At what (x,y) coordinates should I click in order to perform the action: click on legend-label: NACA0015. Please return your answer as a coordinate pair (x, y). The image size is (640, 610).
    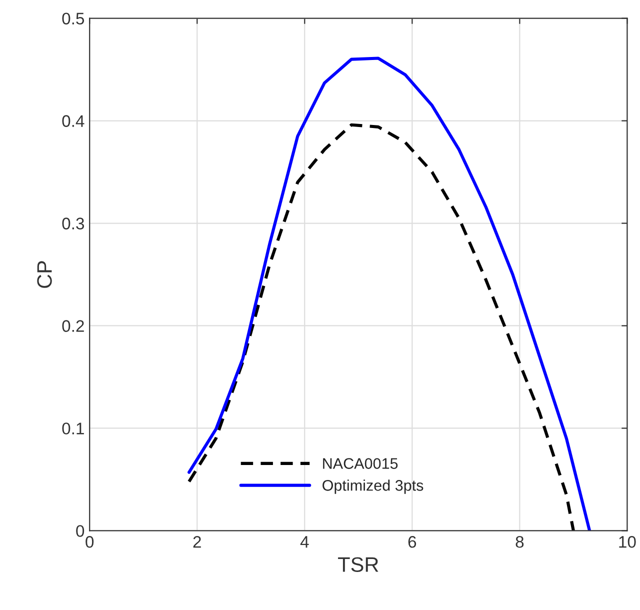
    Looking at the image, I should click on (360, 463).